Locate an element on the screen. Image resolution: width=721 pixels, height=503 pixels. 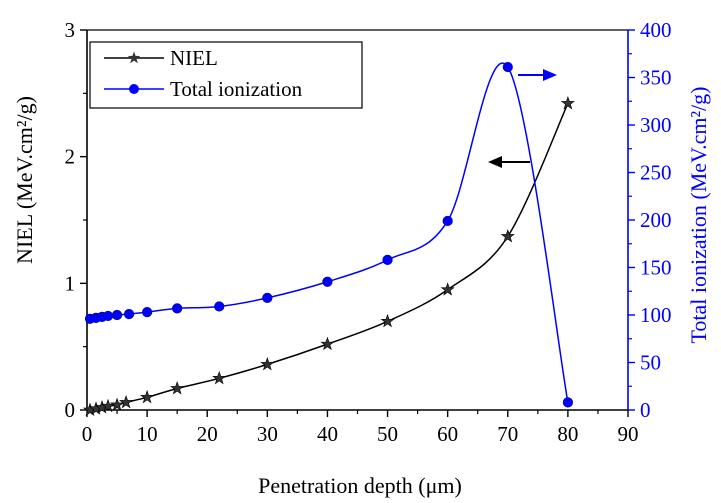
left-tick-label: 1 is located at coordinates (70, 283).